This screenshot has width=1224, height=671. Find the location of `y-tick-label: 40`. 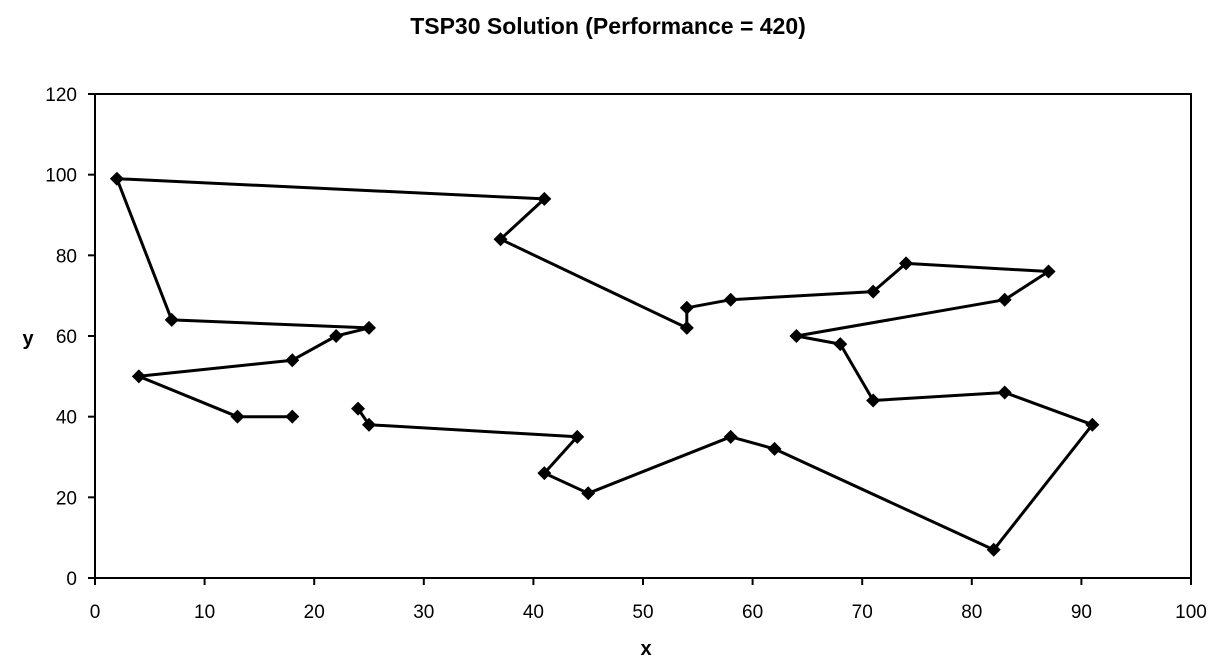

y-tick-label: 40 is located at coordinates (66, 418).